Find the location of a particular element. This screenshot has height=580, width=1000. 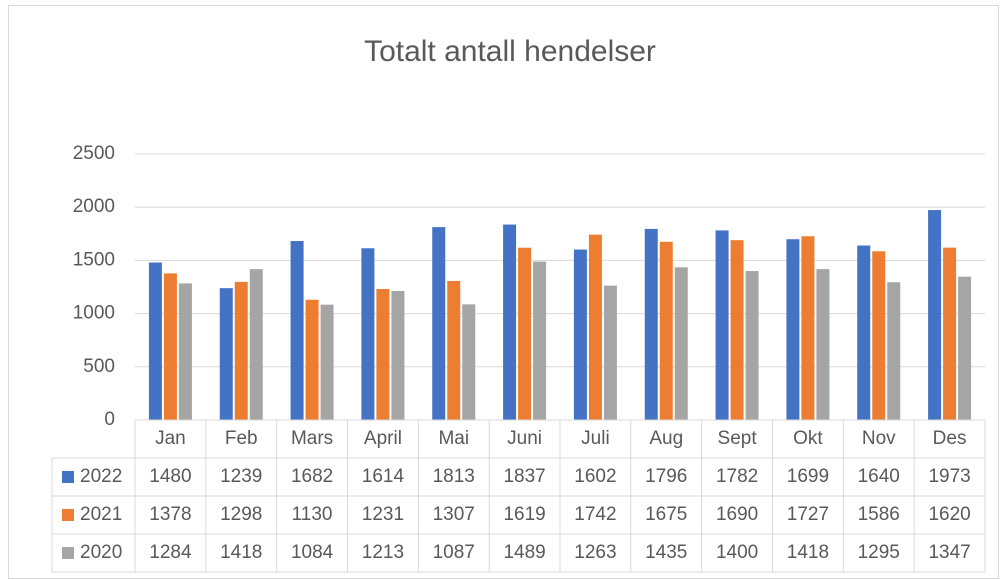

table-cell: 1213 is located at coordinates (383, 552).